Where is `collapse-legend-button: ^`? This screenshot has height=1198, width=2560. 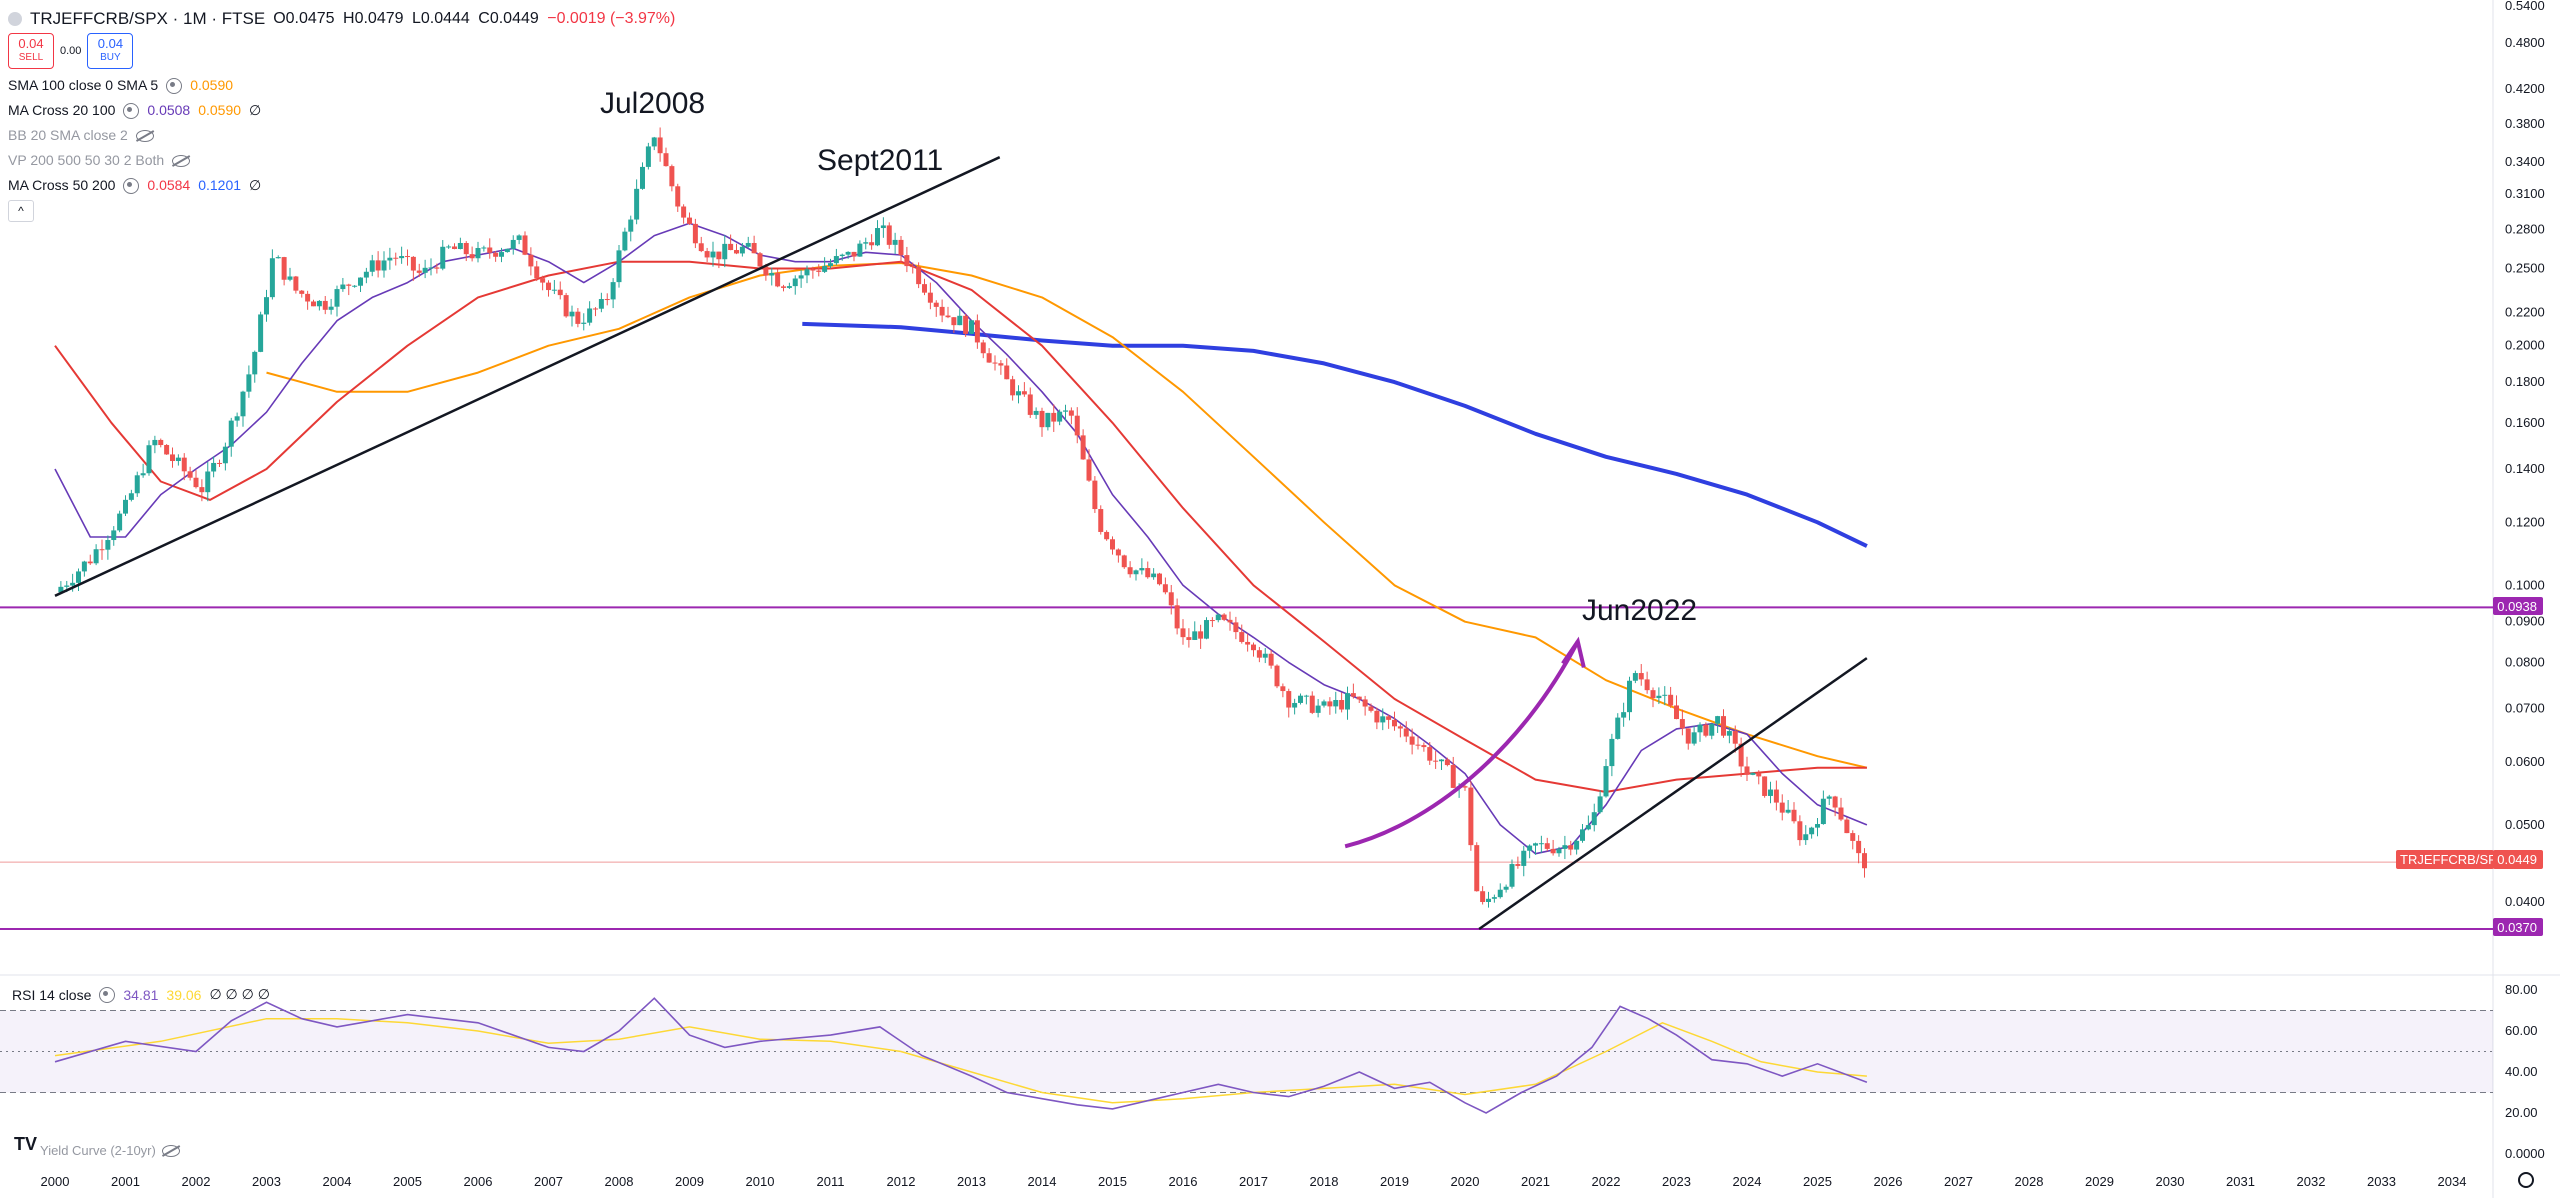 collapse-legend-button: ^ is located at coordinates (21, 211).